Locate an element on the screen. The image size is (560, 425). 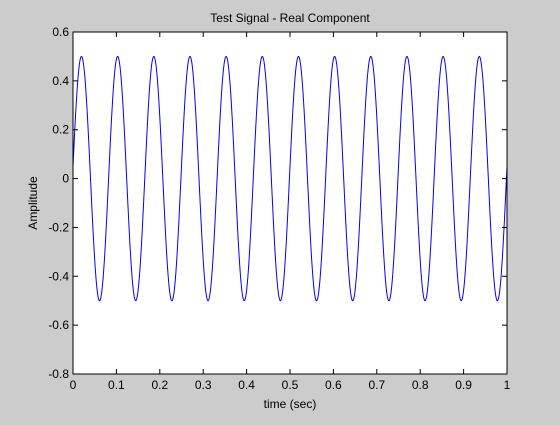
chart-title: Test Signal - Real Component is located at coordinates (290, 18).